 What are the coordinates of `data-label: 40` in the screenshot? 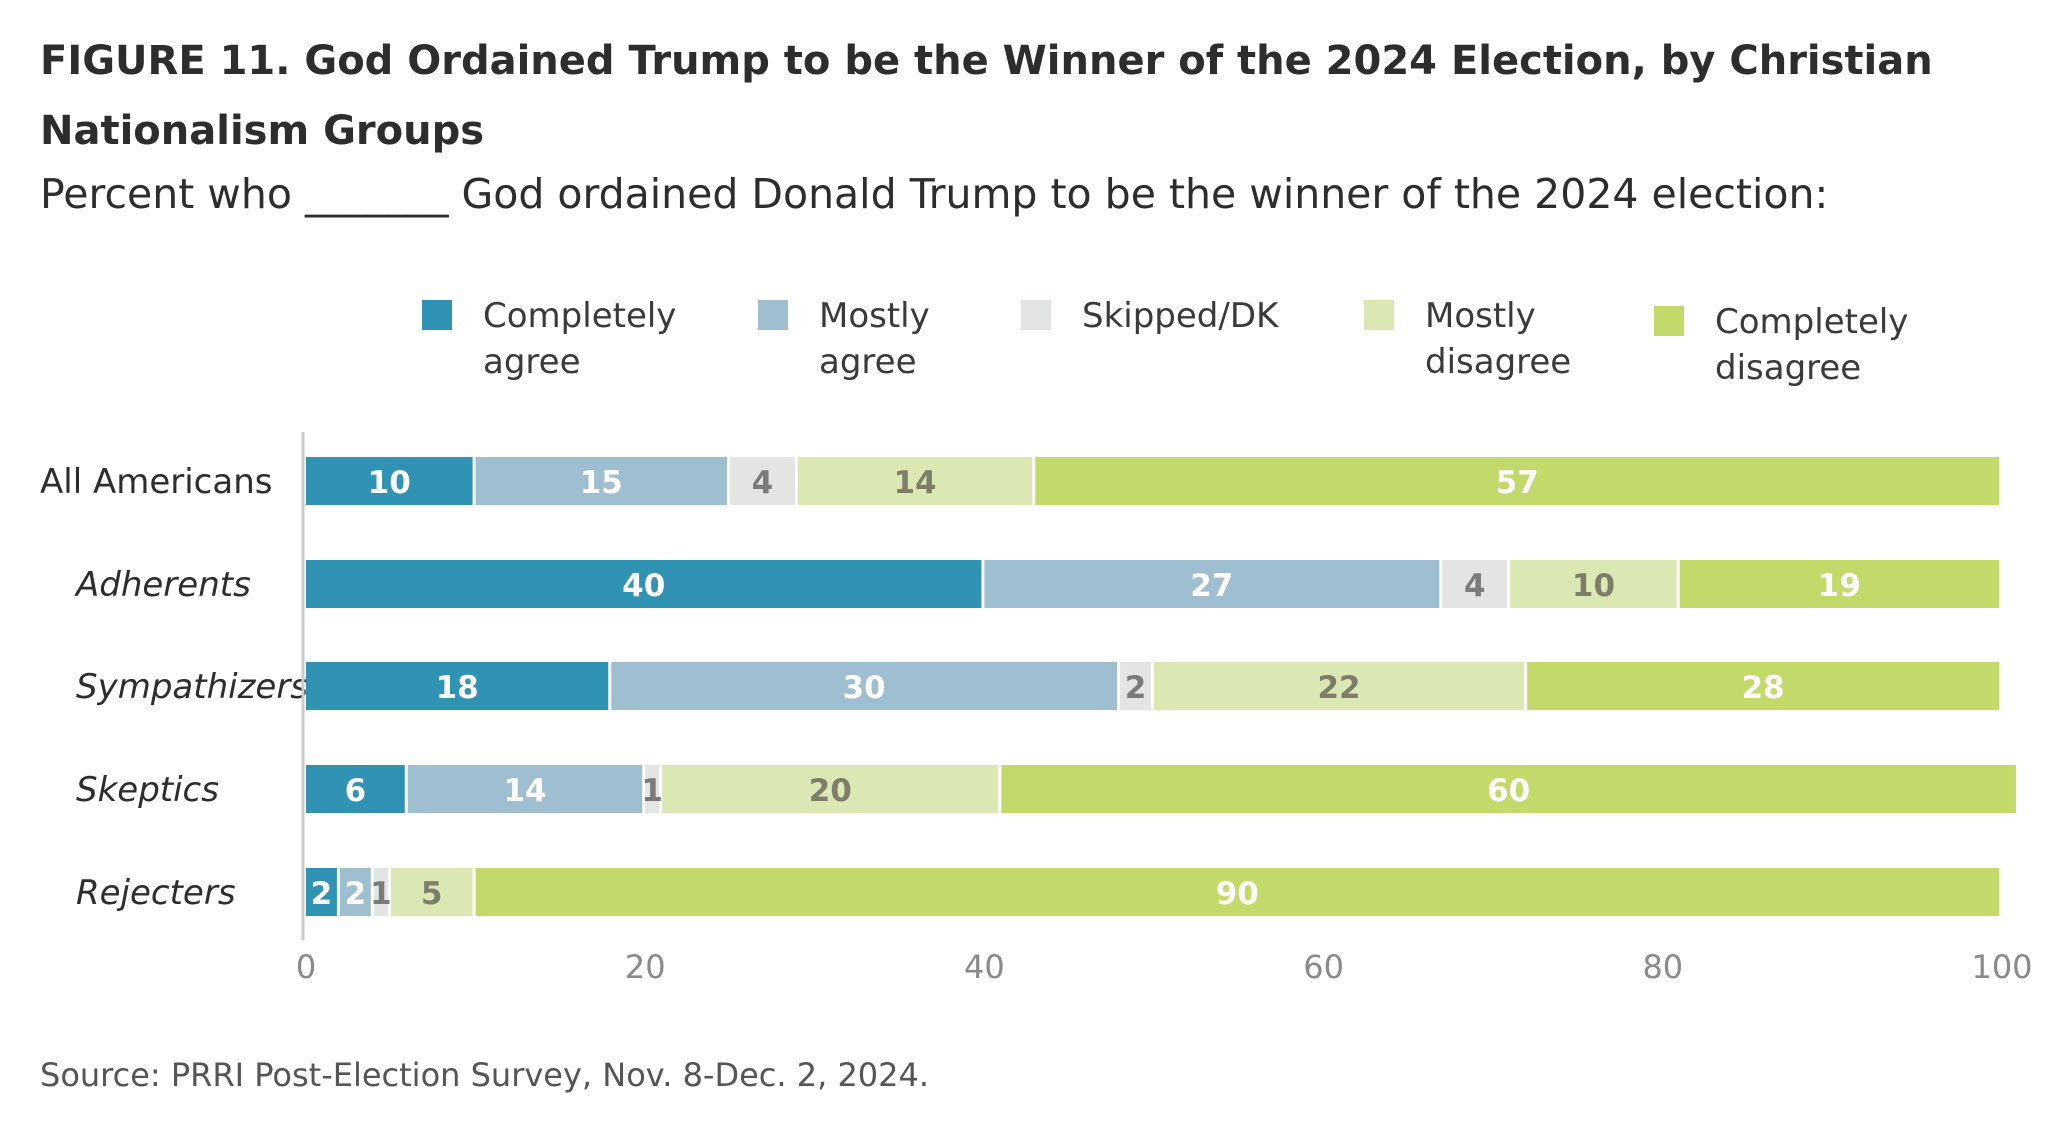 It's located at (643, 586).